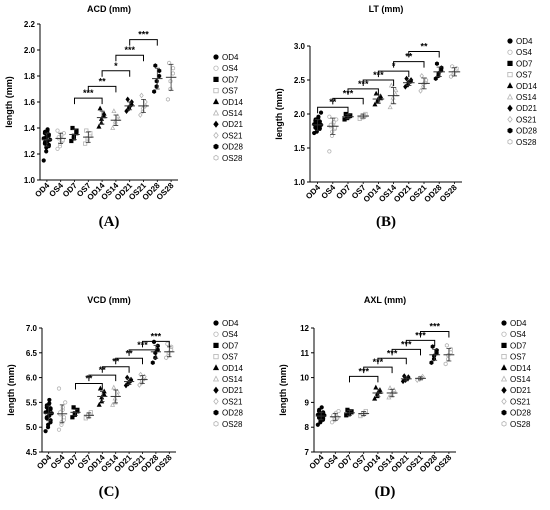 This screenshot has width=550, height=510. What do you see at coordinates (424, 83) in the screenshot?
I see `series-os21` at bounding box center [424, 83].